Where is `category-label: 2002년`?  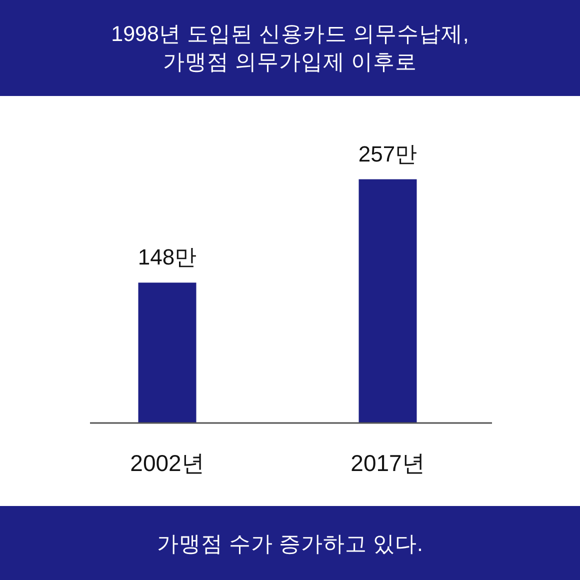
category-label: 2002년 is located at coordinates (167, 463).